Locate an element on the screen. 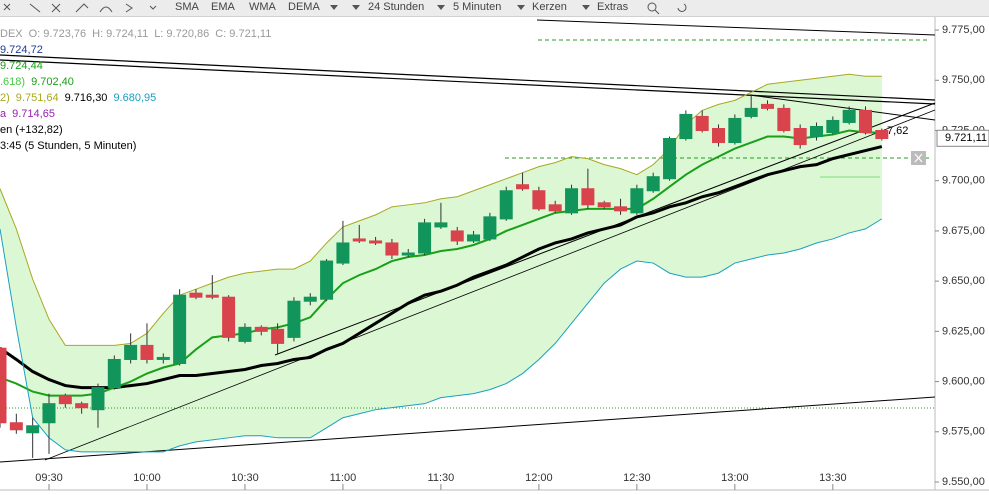 Image resolution: width=989 pixels, height=495 pixels. legend-row: a 9.714,65 is located at coordinates (138, 114).